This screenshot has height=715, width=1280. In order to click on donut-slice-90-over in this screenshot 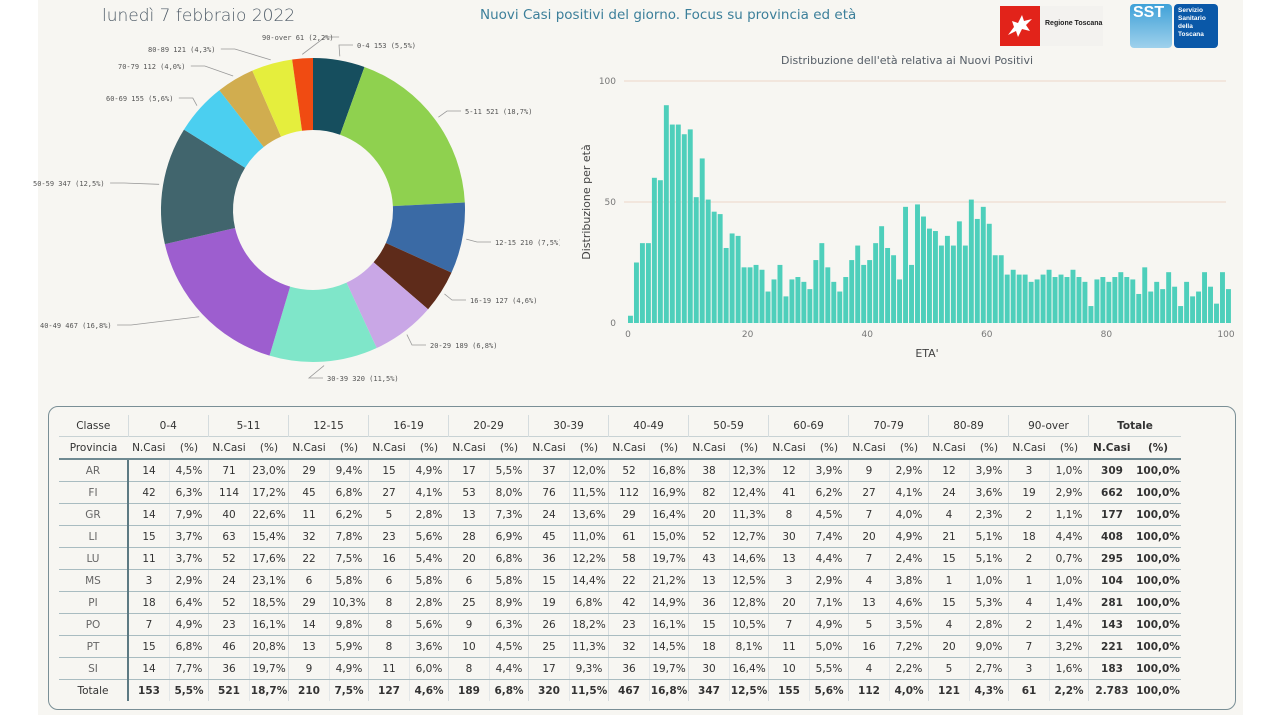, I will do `click(302, 94)`.